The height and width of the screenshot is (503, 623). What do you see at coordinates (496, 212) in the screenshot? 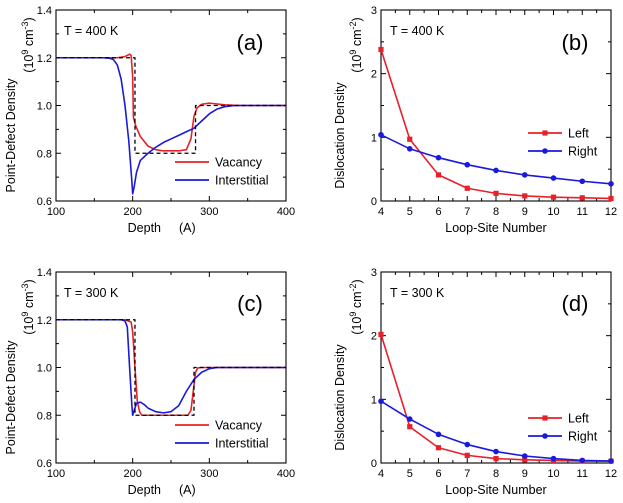
I see `x-tick-label: 8` at bounding box center [496, 212].